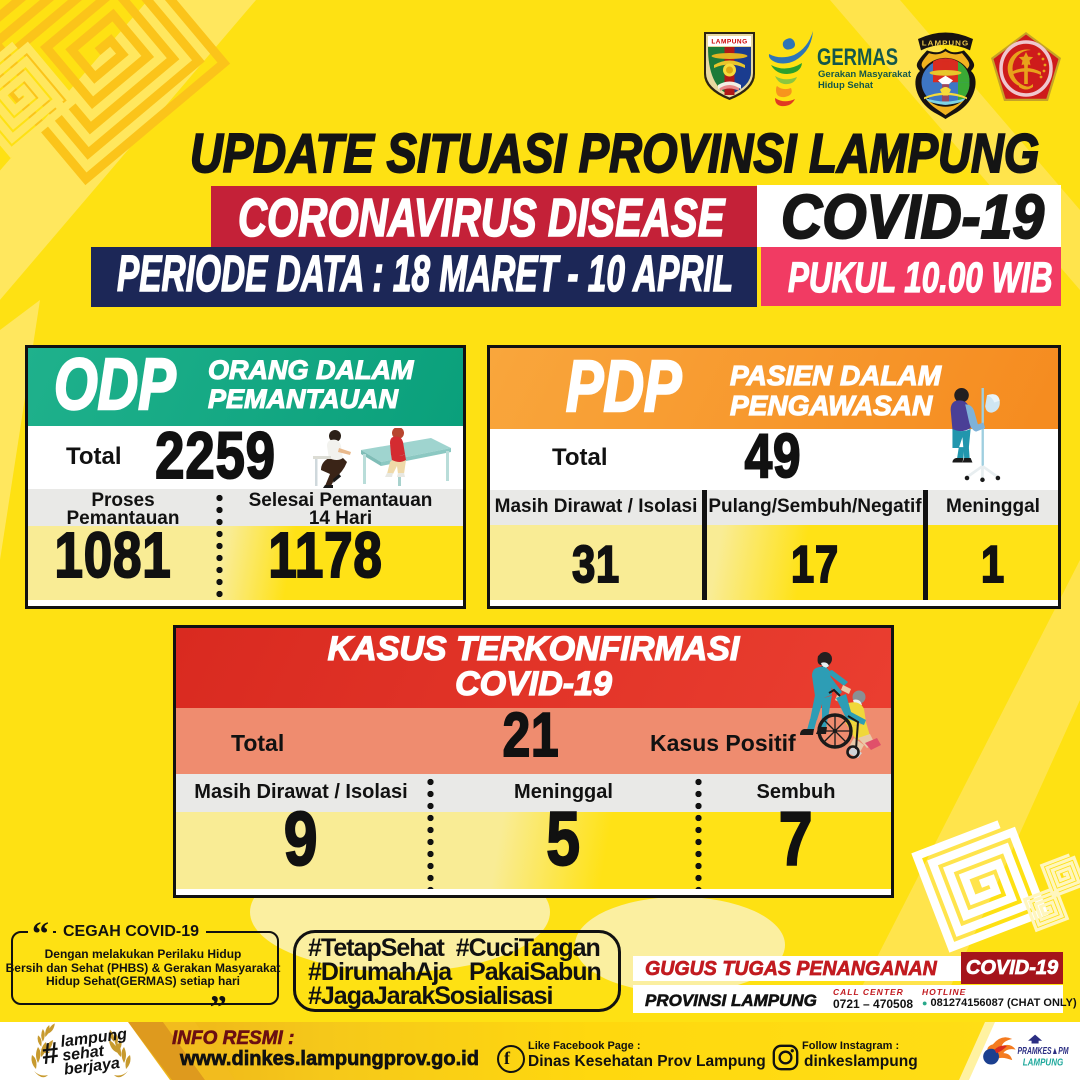 The width and height of the screenshot is (1080, 1080). I want to click on svg-text: sehat, so click(83, 1054).